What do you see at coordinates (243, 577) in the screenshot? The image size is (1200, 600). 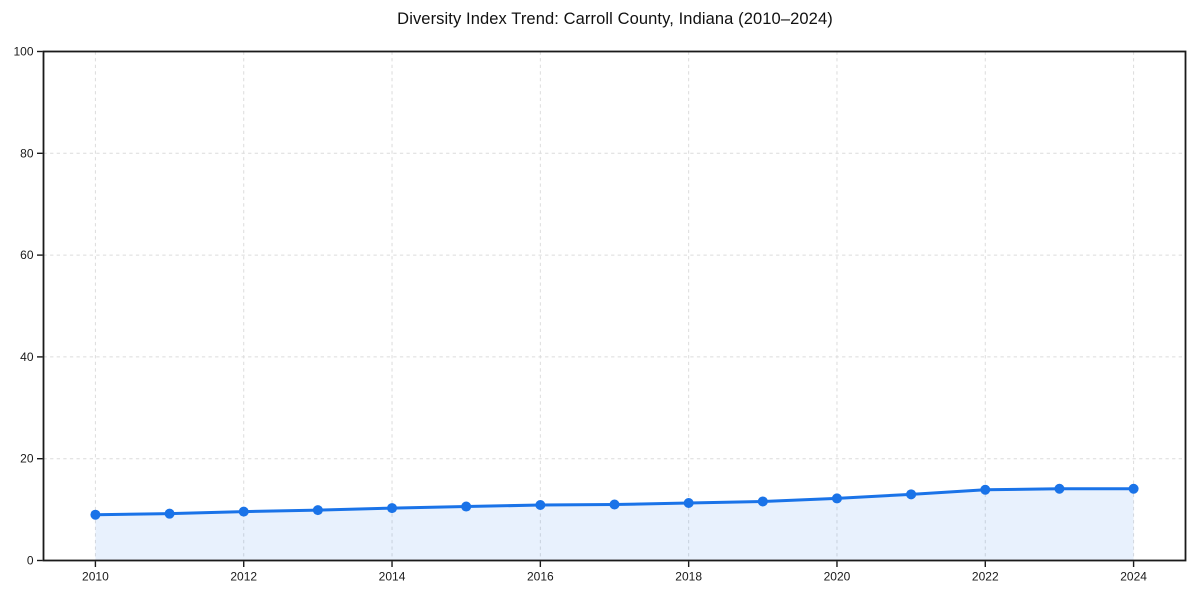 I see `x-axis-tick-label: 2012` at bounding box center [243, 577].